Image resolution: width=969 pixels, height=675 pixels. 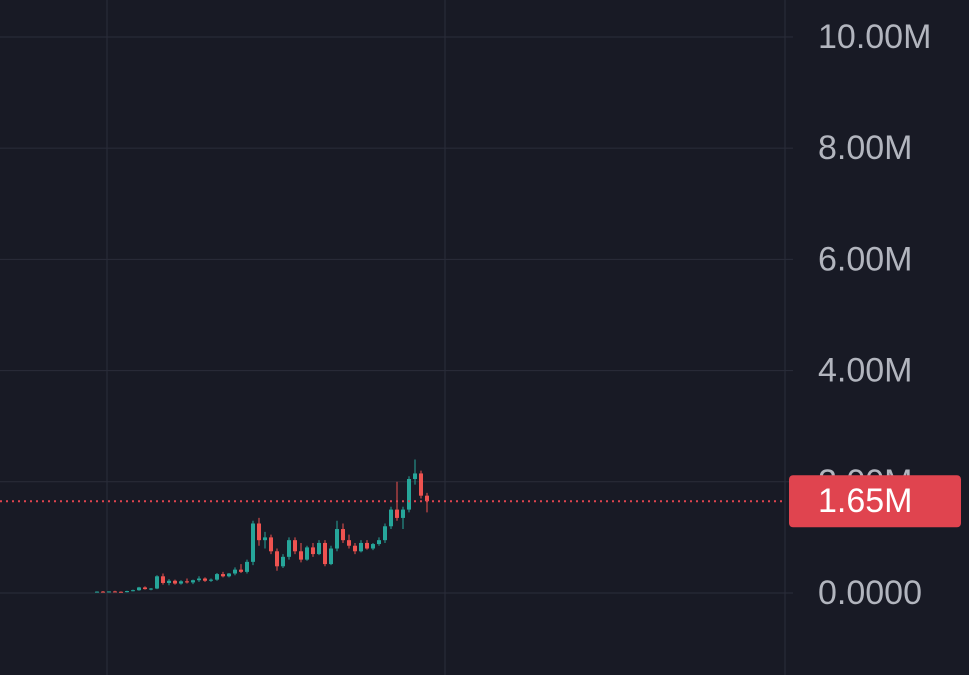 I want to click on y-tick-label: 0.0000, so click(x=870, y=593).